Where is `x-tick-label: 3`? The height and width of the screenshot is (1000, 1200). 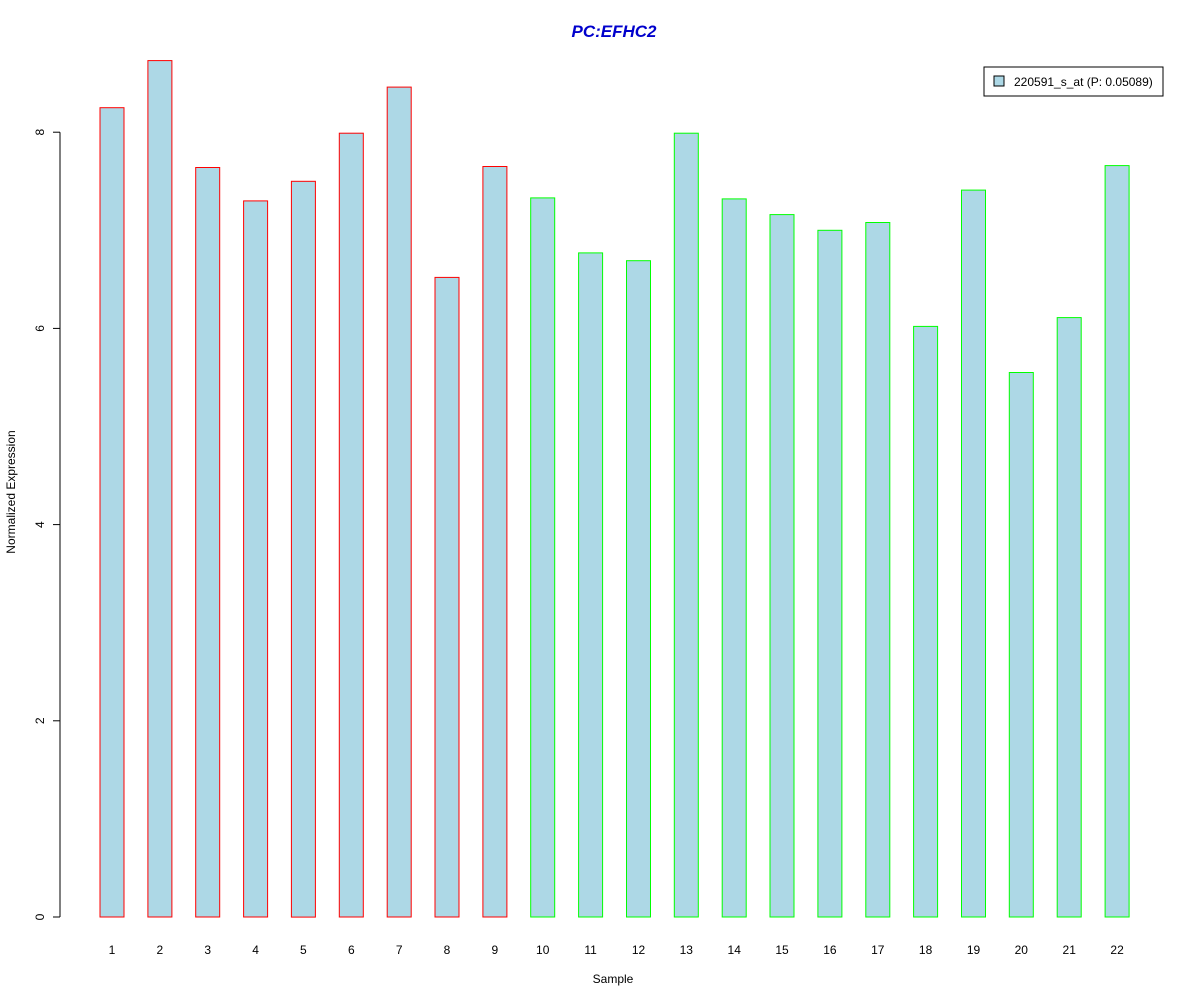 x-tick-label: 3 is located at coordinates (207, 950).